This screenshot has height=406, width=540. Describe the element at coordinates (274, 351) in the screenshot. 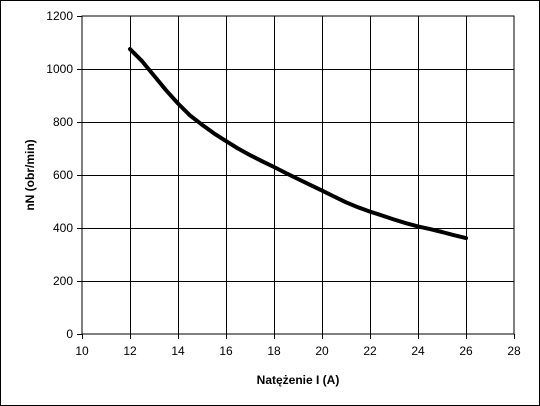

I see `x-tick-label: 18` at that location.